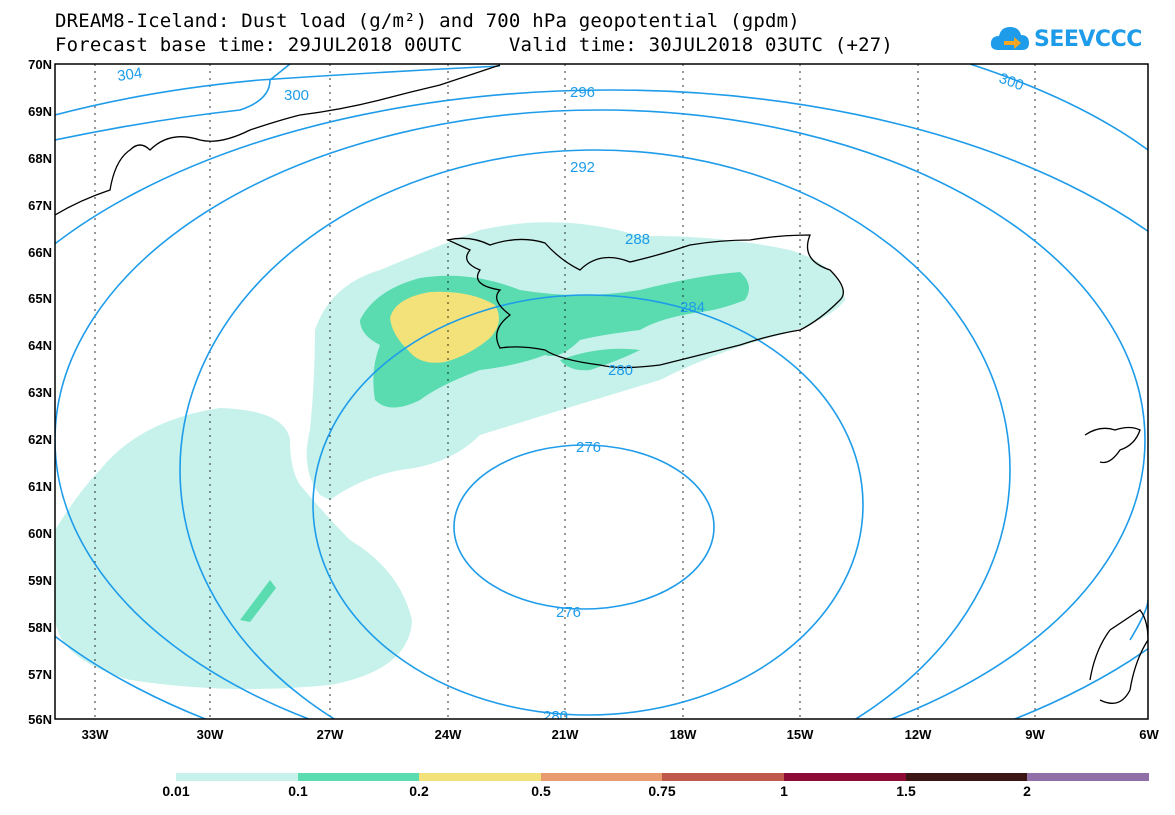  I want to click on contour-label: 304, so click(129, 75).